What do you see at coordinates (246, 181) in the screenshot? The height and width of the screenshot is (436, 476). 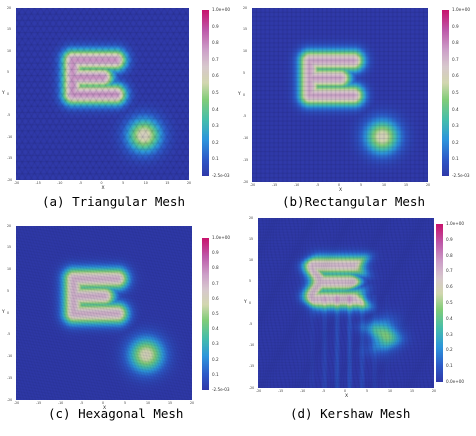 I see `y-tick-label: -20` at bounding box center [246, 181].